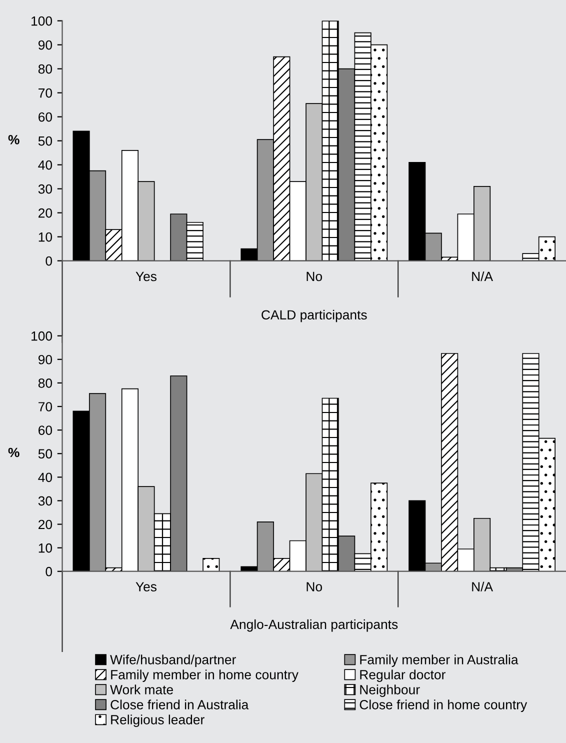 This screenshot has height=743, width=566. What do you see at coordinates (444, 706) in the screenshot?
I see `legend-label: Close friend in home country` at bounding box center [444, 706].